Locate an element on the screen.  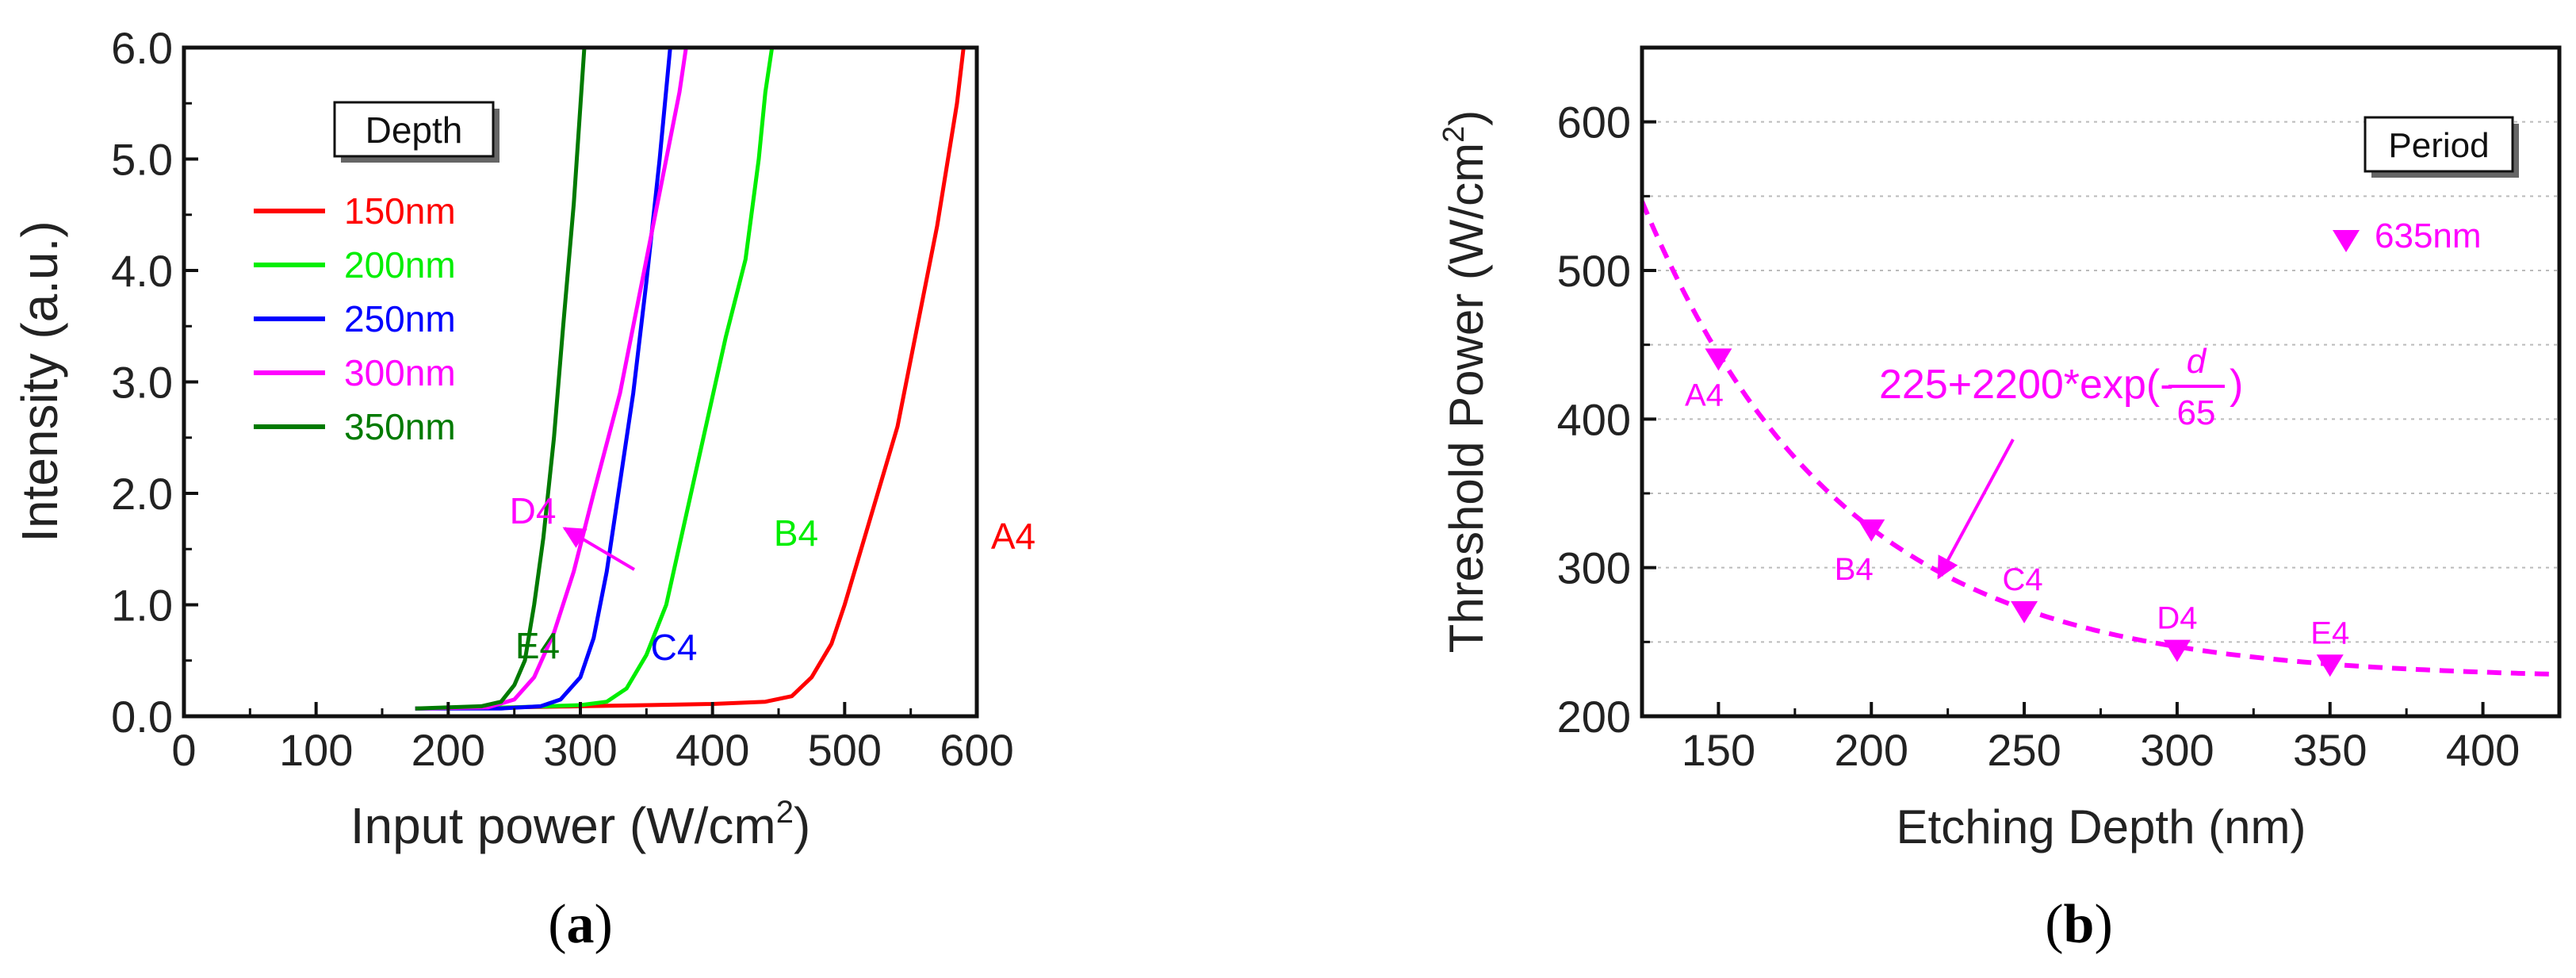
point-label-C4: C4 is located at coordinates (2023, 579).